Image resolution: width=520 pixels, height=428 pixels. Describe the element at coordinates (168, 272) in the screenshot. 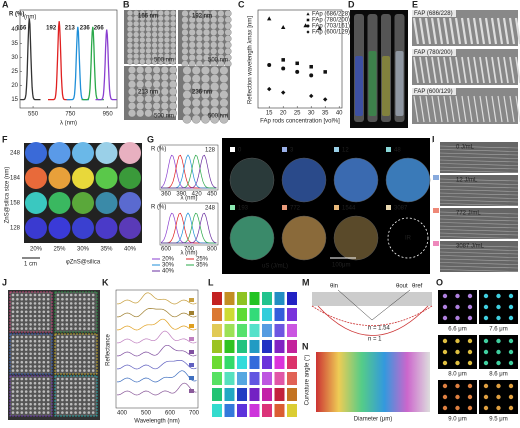

I see `legend-label: 40%` at that location.